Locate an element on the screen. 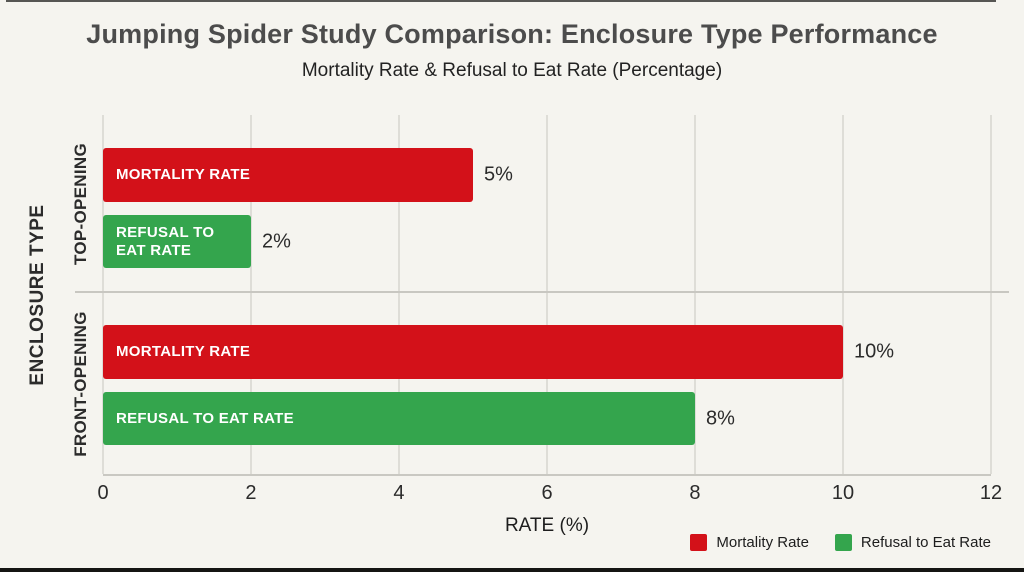 The image size is (1024, 572). bar-top-opening-refusal: REFUSAL TO EAT RATE 2% is located at coordinates (197, 241).